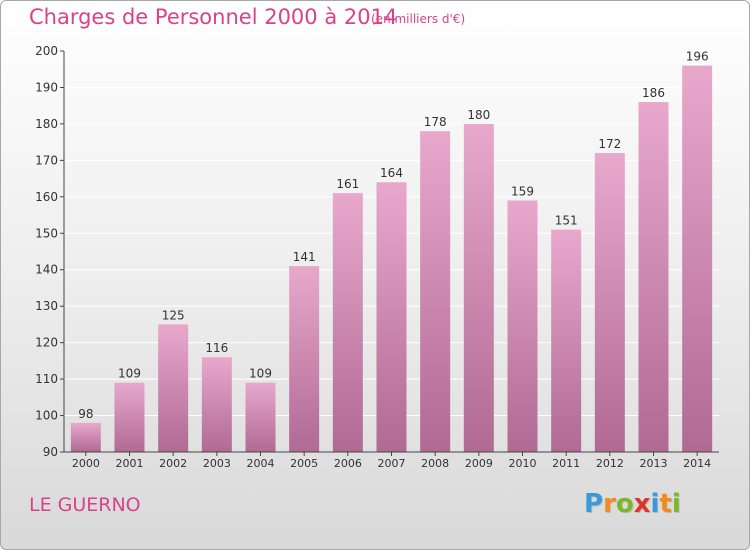 This screenshot has width=750, height=550. I want to click on data-label: 159, so click(522, 191).